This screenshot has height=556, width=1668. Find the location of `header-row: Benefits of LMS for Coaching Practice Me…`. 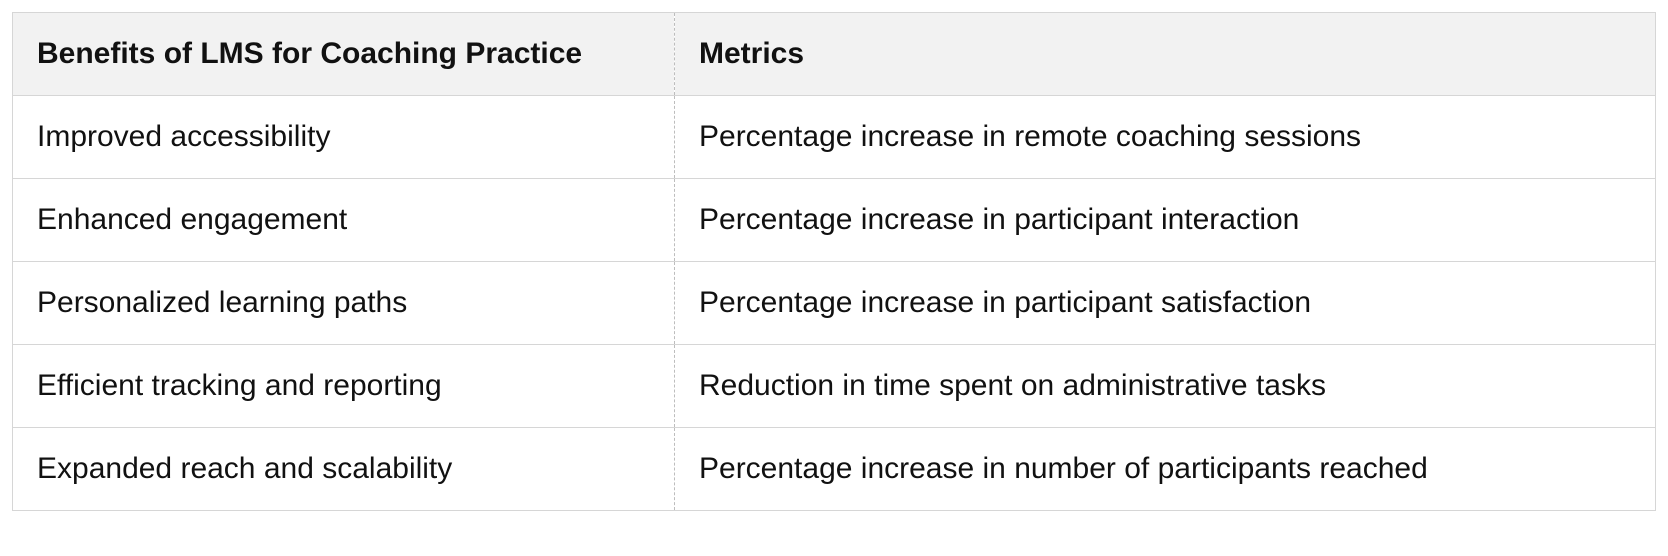

header-row: Benefits of LMS for Coaching Practice Me… is located at coordinates (834, 54).